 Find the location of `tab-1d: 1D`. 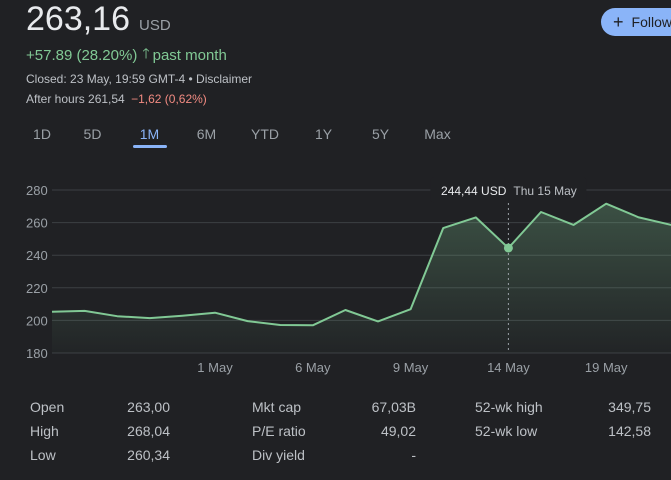

tab-1d: 1D is located at coordinates (42, 134).